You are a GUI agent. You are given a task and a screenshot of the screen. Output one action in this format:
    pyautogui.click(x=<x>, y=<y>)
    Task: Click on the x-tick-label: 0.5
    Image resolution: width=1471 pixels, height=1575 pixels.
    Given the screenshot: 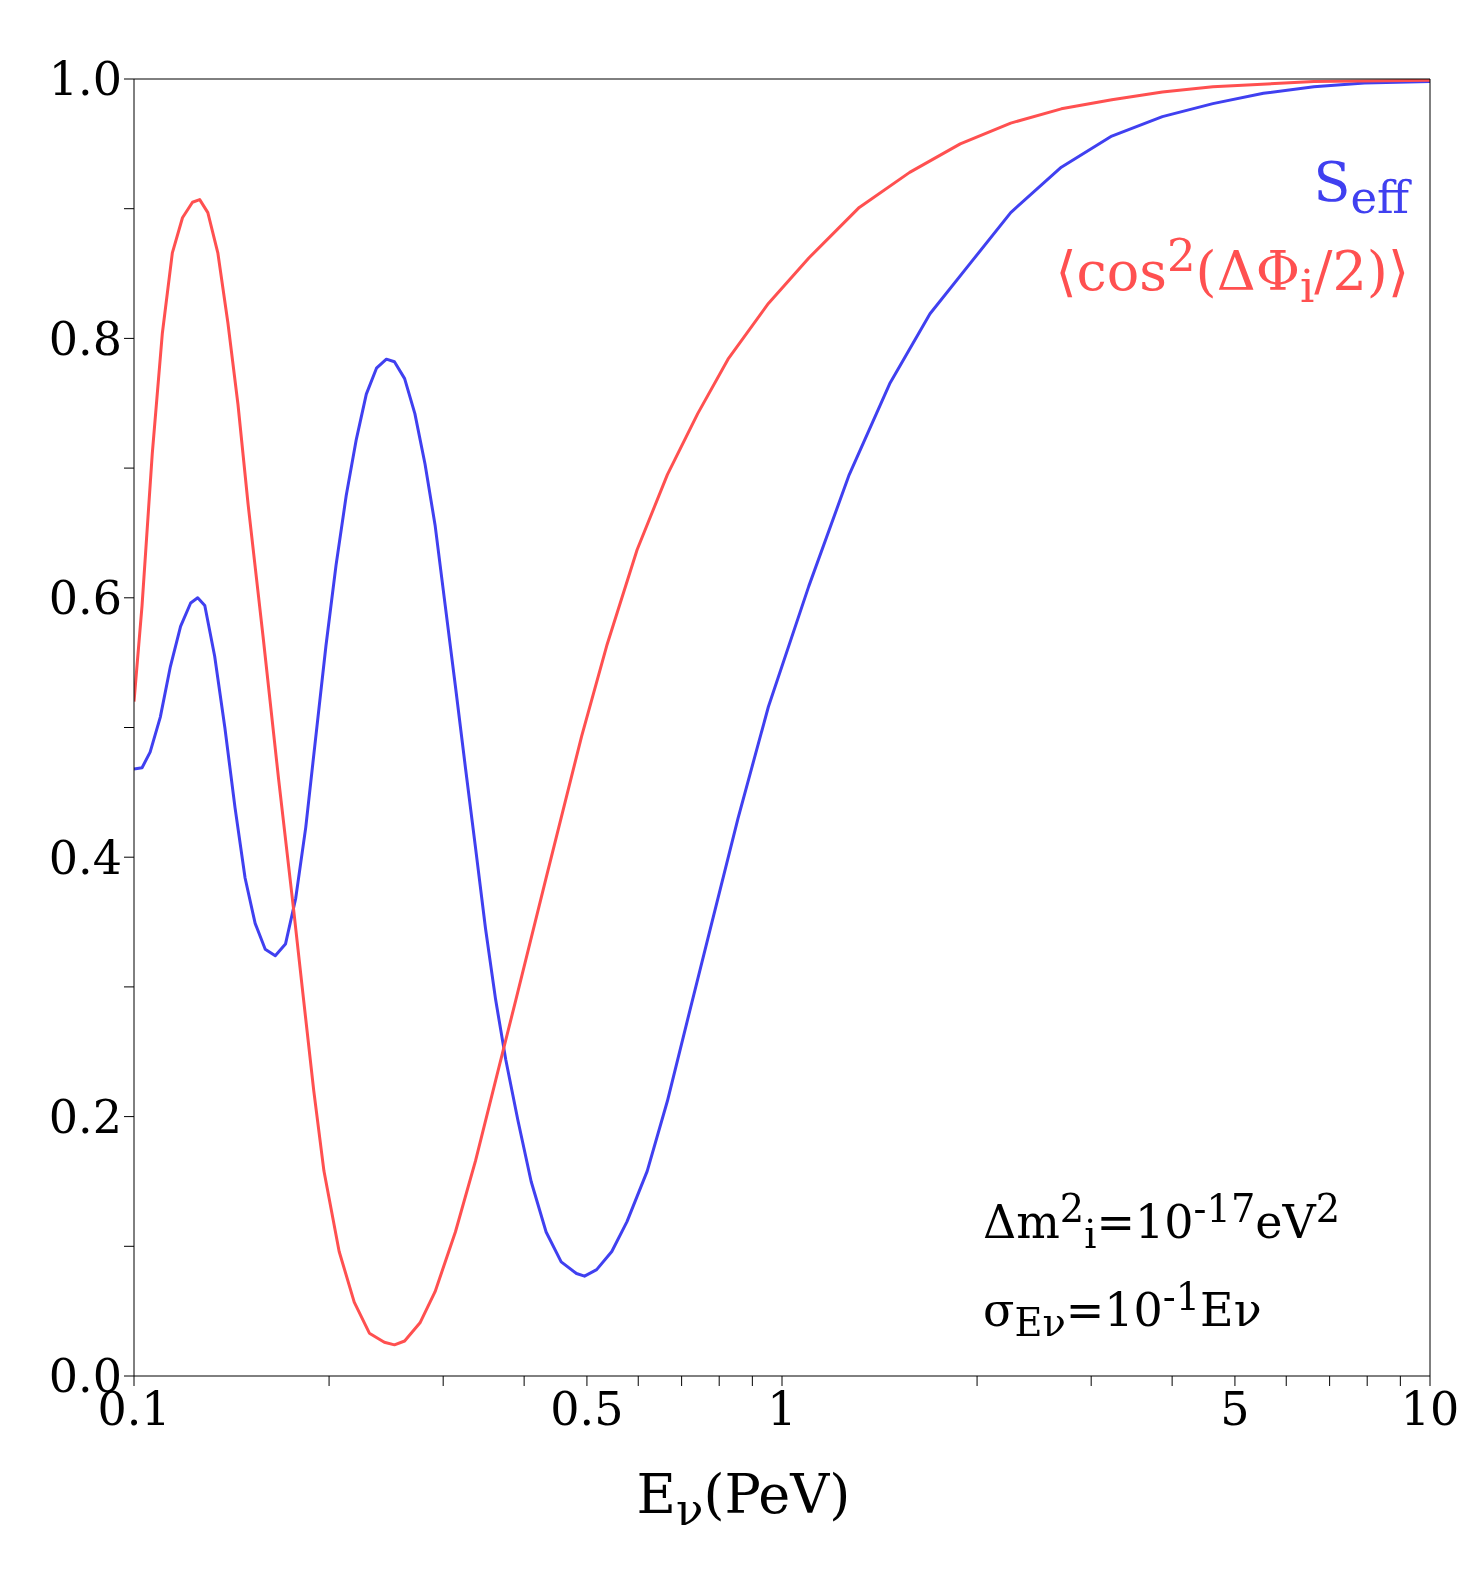 What is the action you would take?
    pyautogui.click(x=587, y=1408)
    